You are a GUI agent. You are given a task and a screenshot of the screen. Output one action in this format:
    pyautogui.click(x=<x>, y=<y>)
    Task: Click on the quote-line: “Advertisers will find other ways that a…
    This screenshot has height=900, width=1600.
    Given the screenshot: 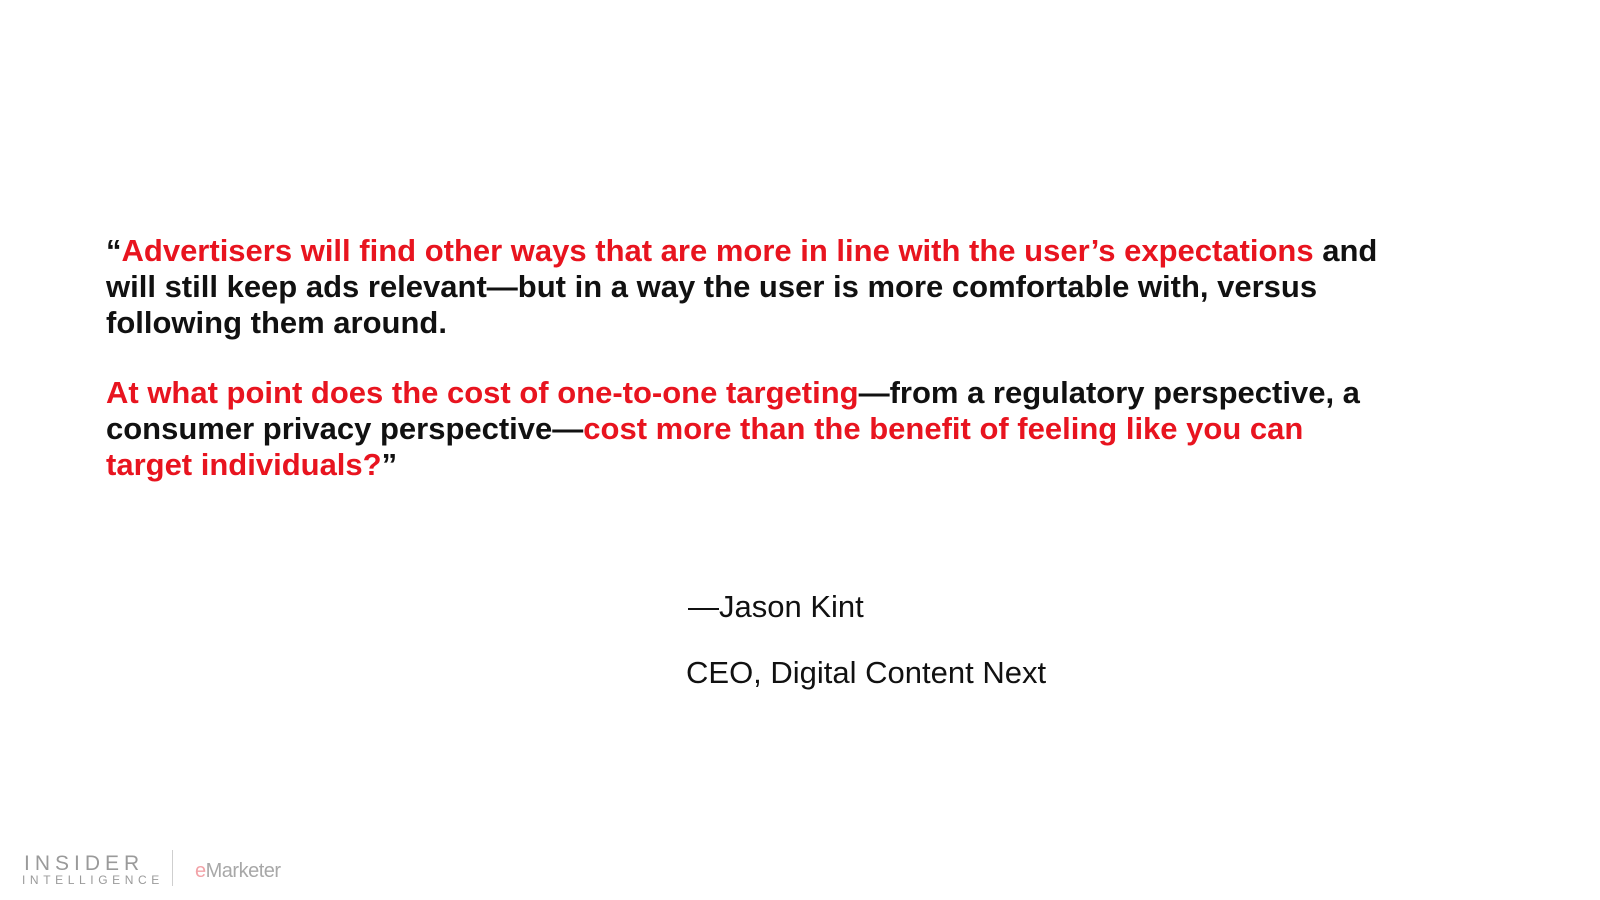 What is the action you would take?
    pyautogui.click(x=741, y=251)
    